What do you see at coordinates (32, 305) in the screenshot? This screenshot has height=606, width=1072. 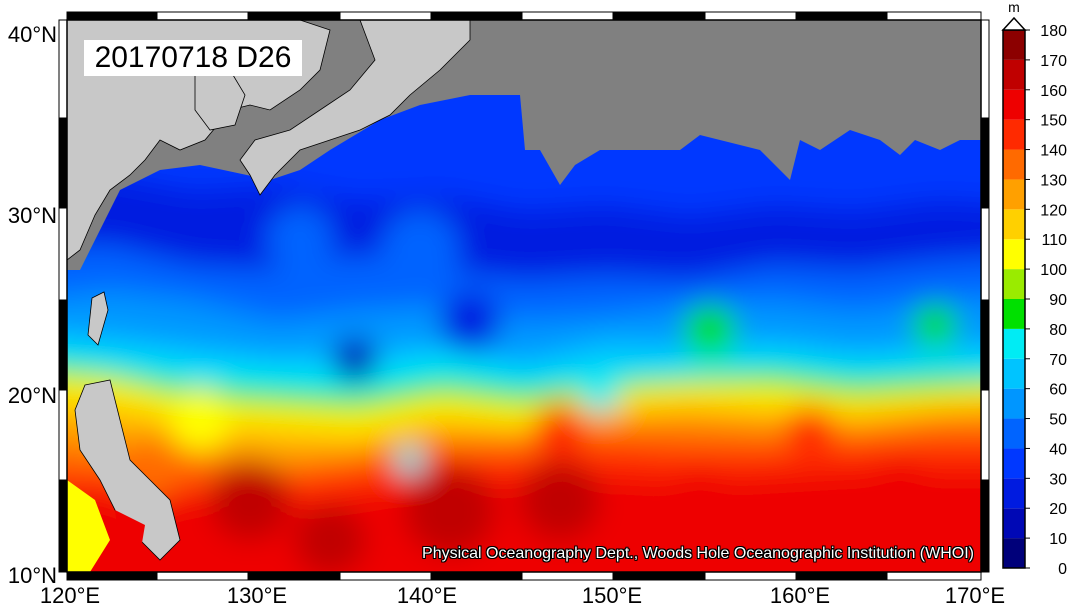 I see `latitude-labels: 40°N 30°N 20°N 10°N` at bounding box center [32, 305].